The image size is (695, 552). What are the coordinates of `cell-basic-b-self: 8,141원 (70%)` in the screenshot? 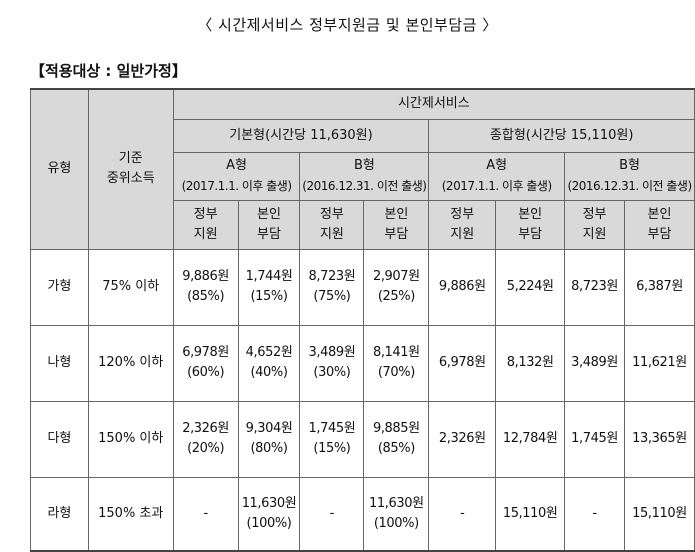 It's located at (396, 363).